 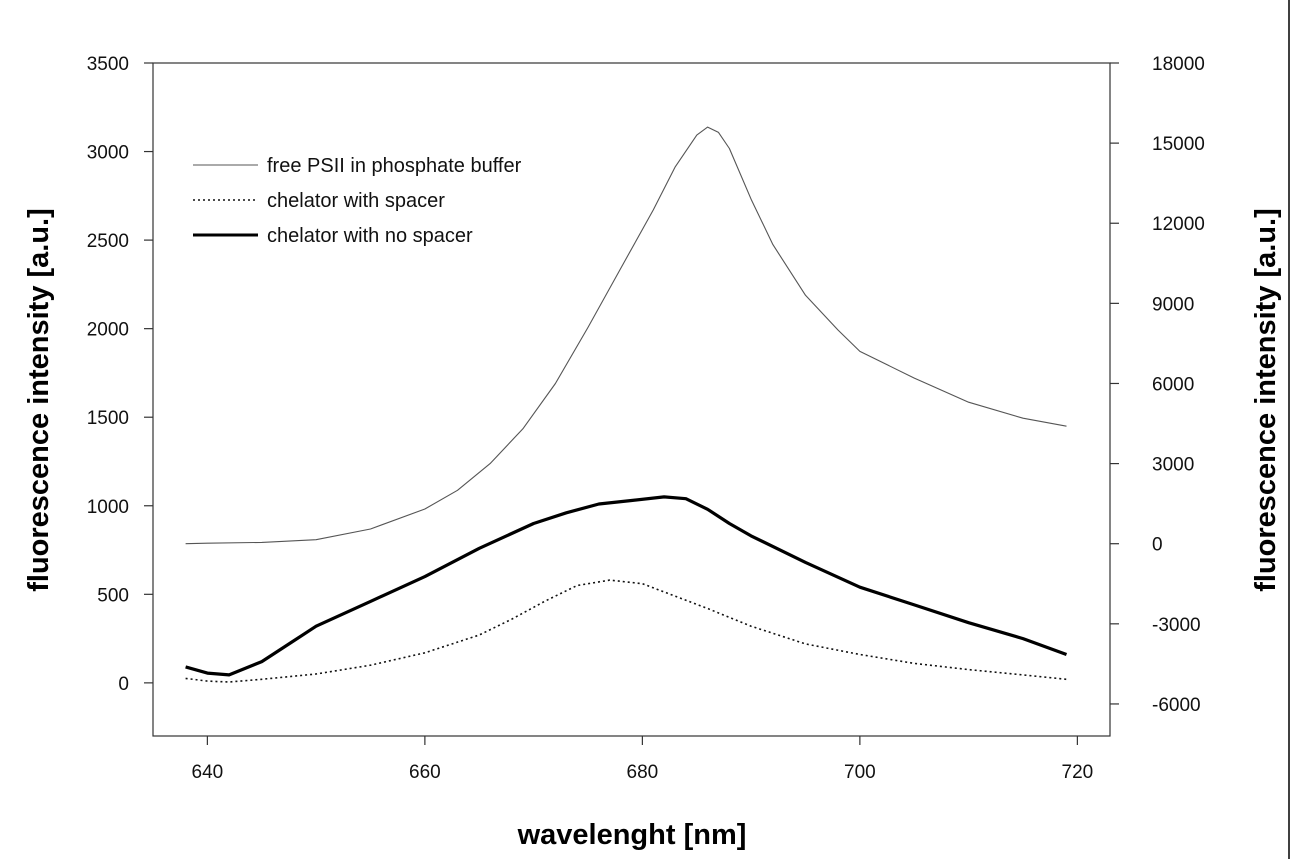 I want to click on legend-label-free-psii: free PSII in phosphate buffer, so click(x=394, y=166).